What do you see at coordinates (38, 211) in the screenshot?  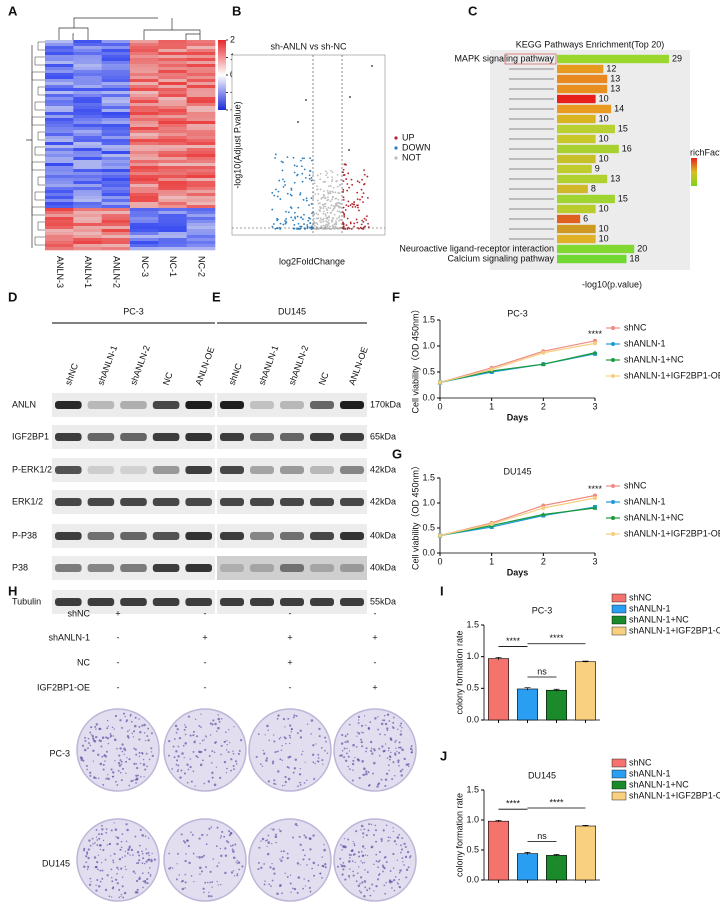 I see `dendrogram` at bounding box center [38, 211].